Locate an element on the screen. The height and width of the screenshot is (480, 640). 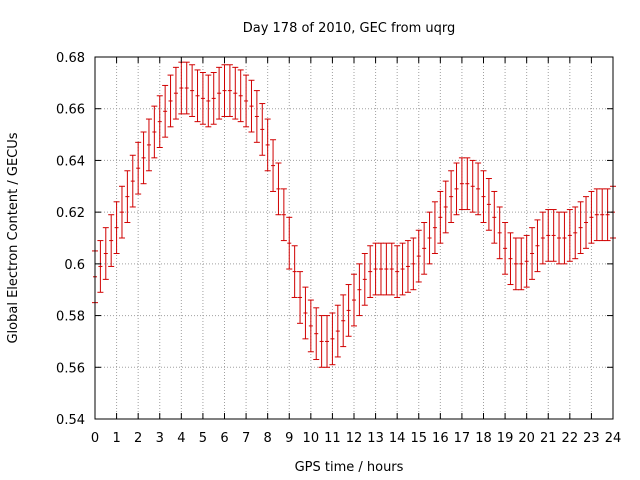
x-tick-label: 8 is located at coordinates (268, 438).